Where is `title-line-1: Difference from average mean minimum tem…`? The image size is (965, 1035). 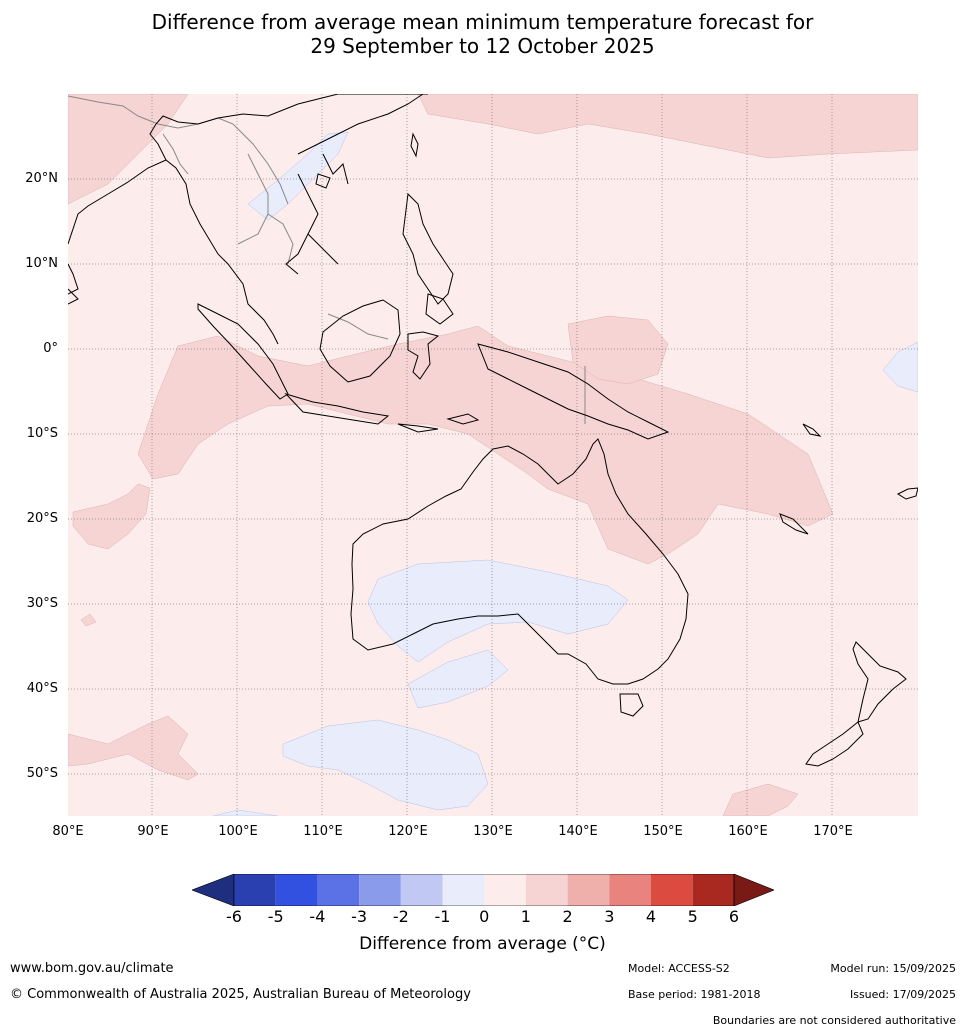 title-line-1: Difference from average mean minimum tem… is located at coordinates (482, 22).